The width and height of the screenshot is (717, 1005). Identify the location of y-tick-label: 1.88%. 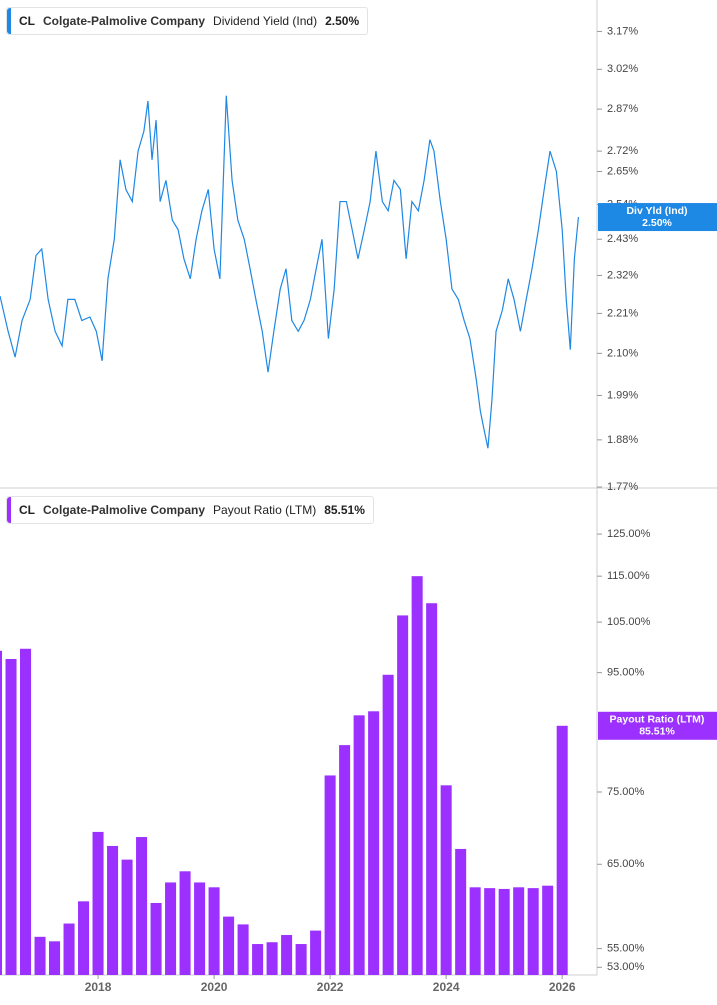
(622, 440).